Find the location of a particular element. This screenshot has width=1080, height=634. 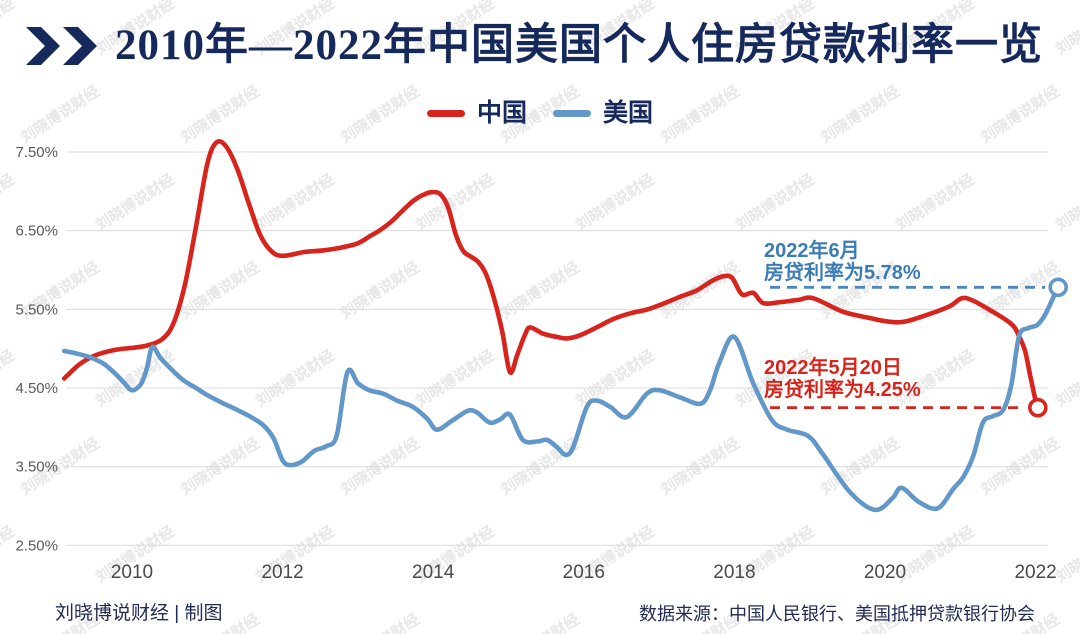

x-tick-label: 2020 is located at coordinates (885, 572).